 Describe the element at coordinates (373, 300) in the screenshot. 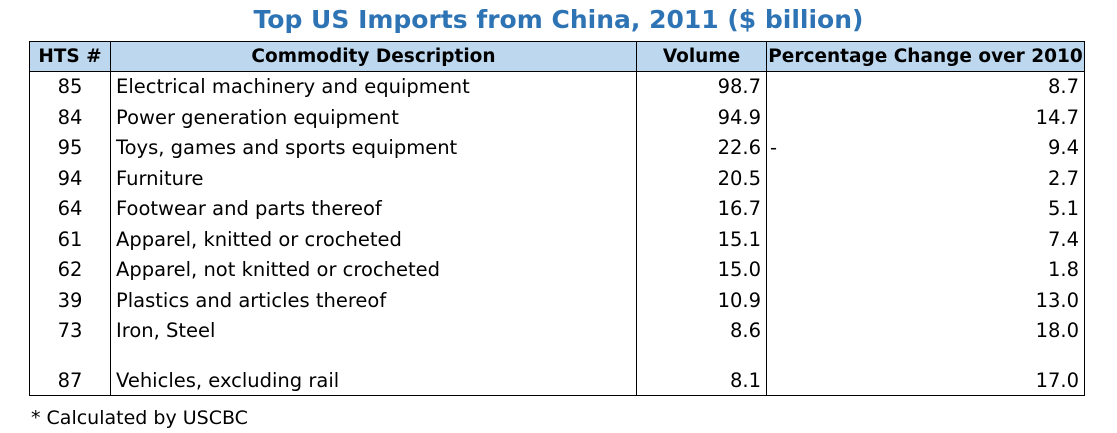

I see `commodity-description-cell: Plastics and articles thereof` at that location.